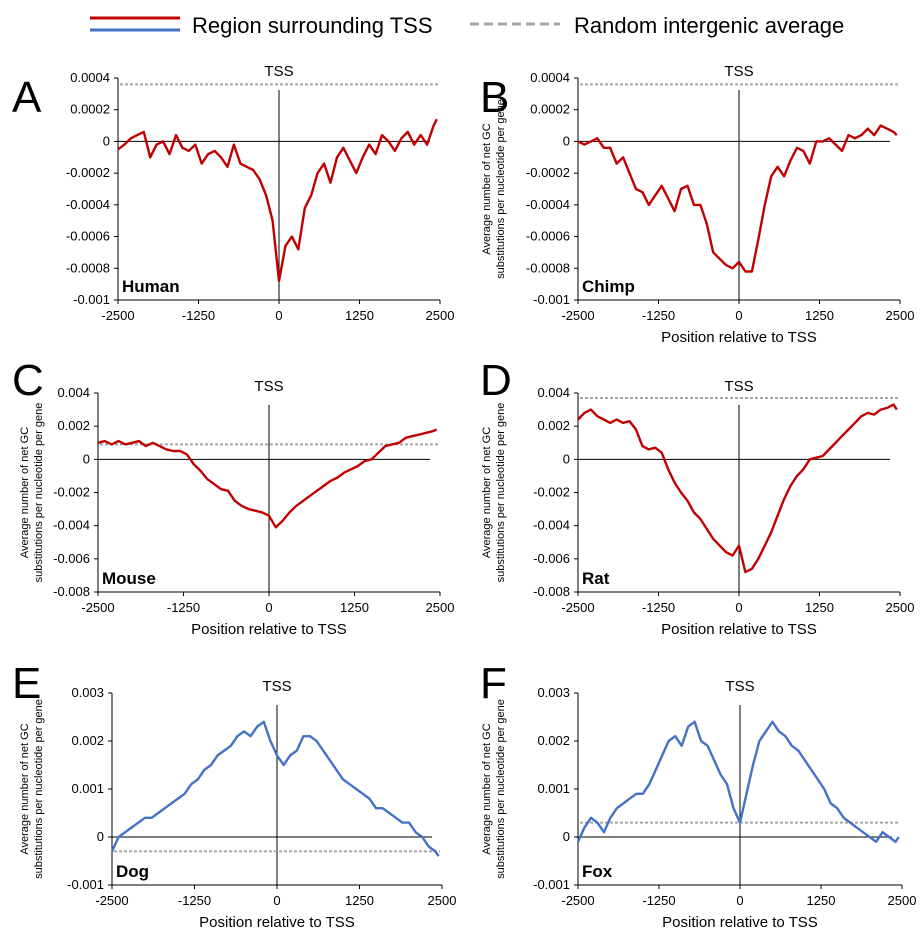 This screenshot has height=933, width=921. I want to click on y-tick-label: -0.0008, so click(548, 267).